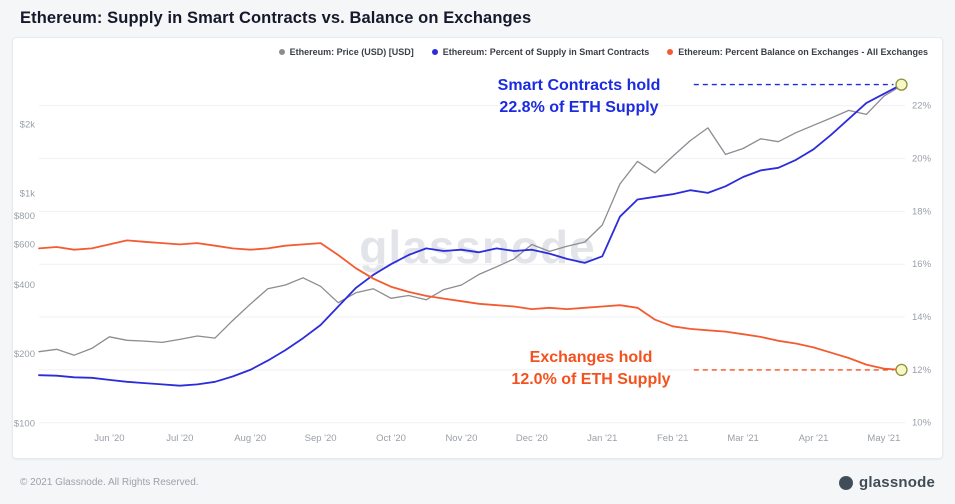  I want to click on right-axis-tick-label: 12%, so click(922, 370).